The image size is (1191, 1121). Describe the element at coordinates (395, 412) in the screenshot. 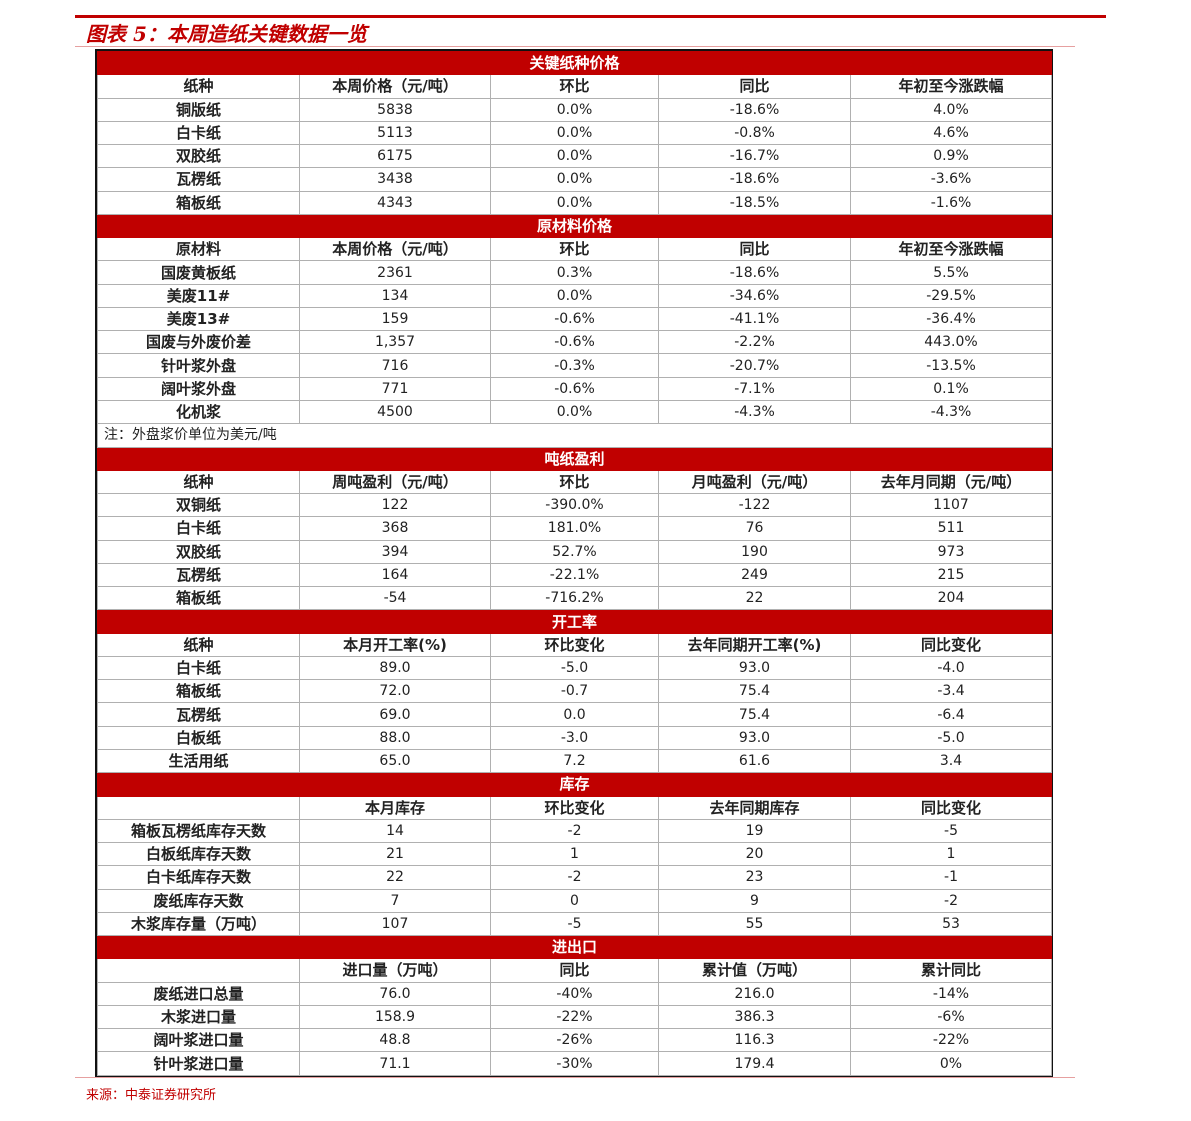

I see `table-cell: 4500` at that location.